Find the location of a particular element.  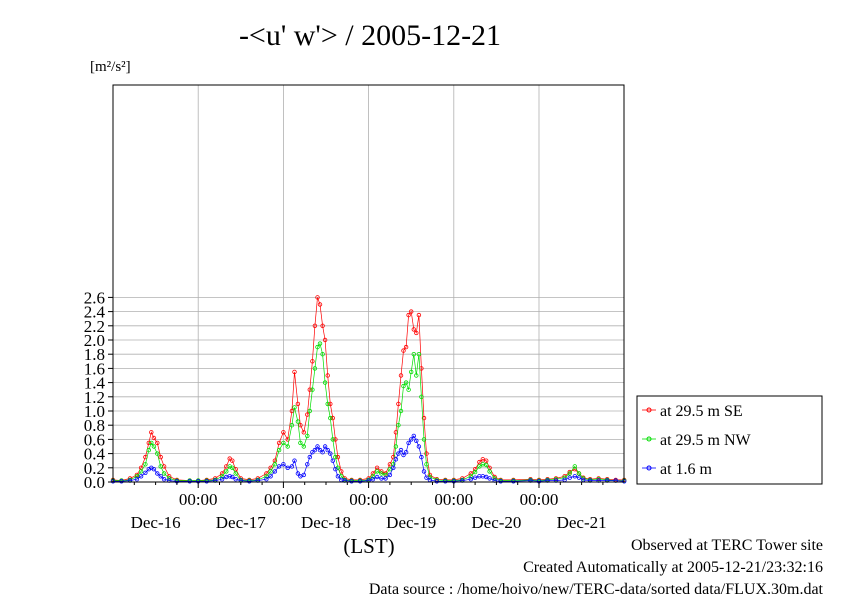

y-tick-label: 2.6 is located at coordinates (94, 297).